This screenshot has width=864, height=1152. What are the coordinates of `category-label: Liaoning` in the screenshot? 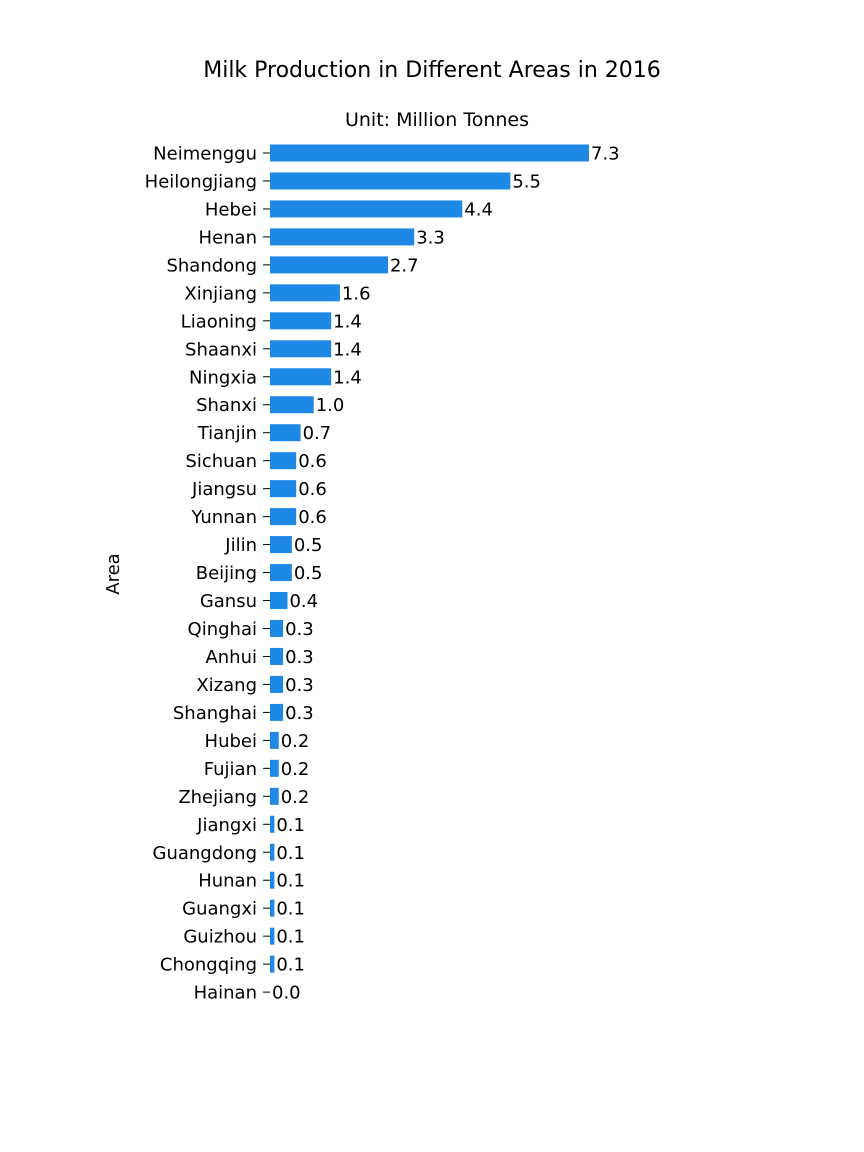 It's located at (219, 321).